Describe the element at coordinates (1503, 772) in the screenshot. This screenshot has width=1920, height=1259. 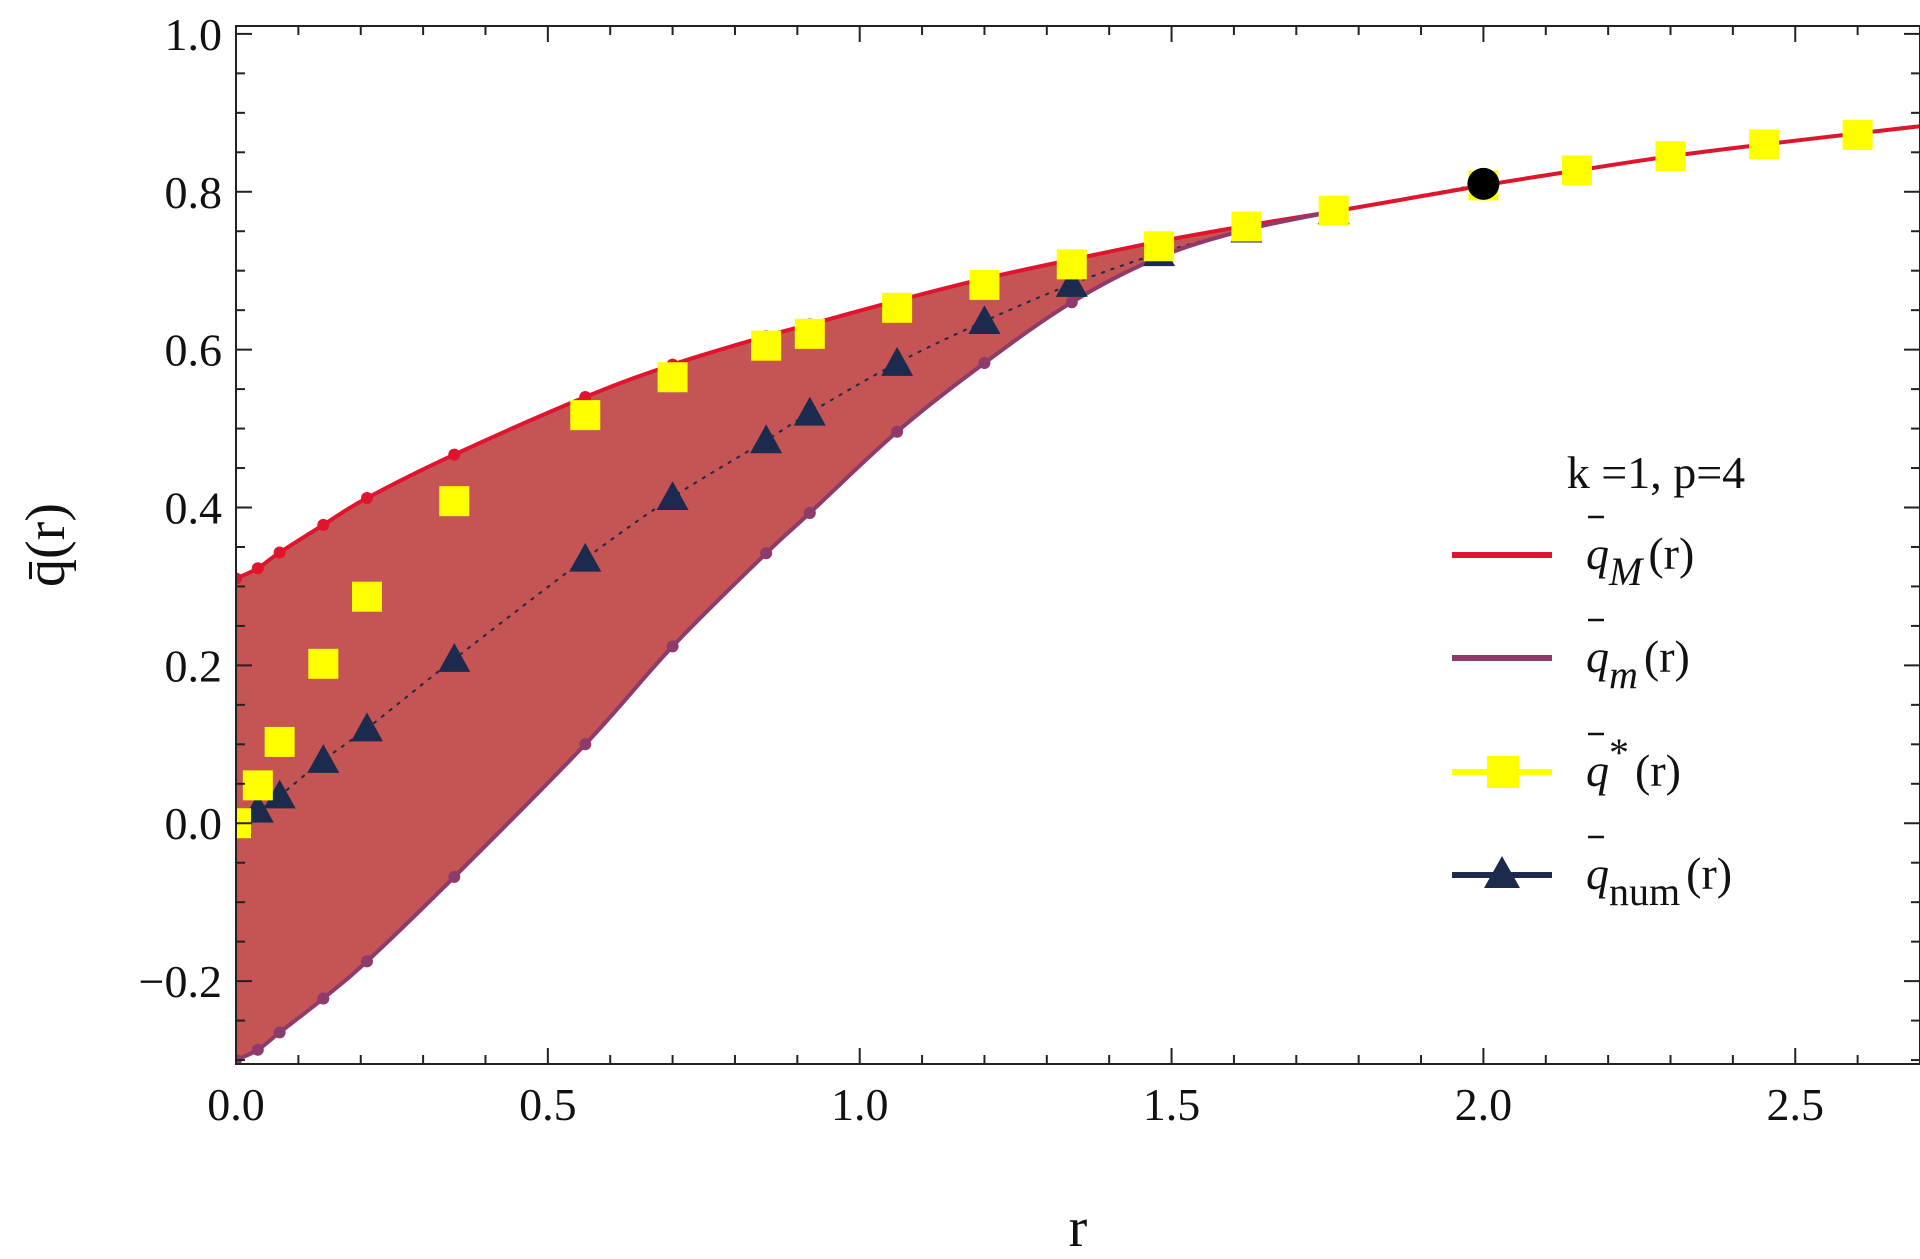
I see `legend-swatch-square` at that location.